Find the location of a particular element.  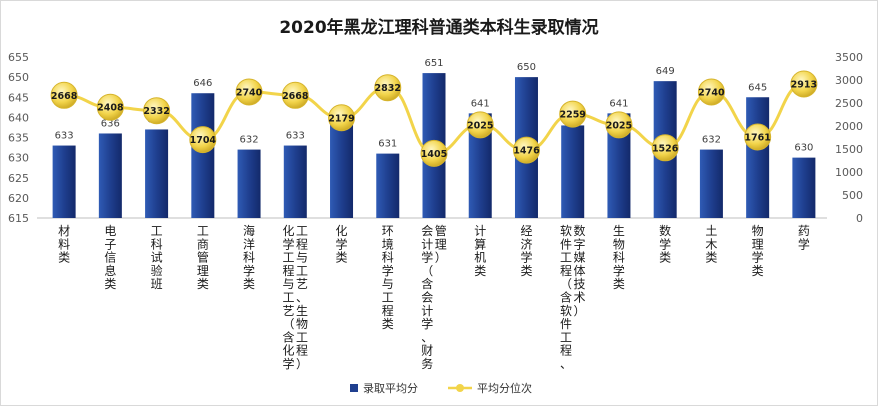

x-tick-label: 药学 is located at coordinates (804, 237).